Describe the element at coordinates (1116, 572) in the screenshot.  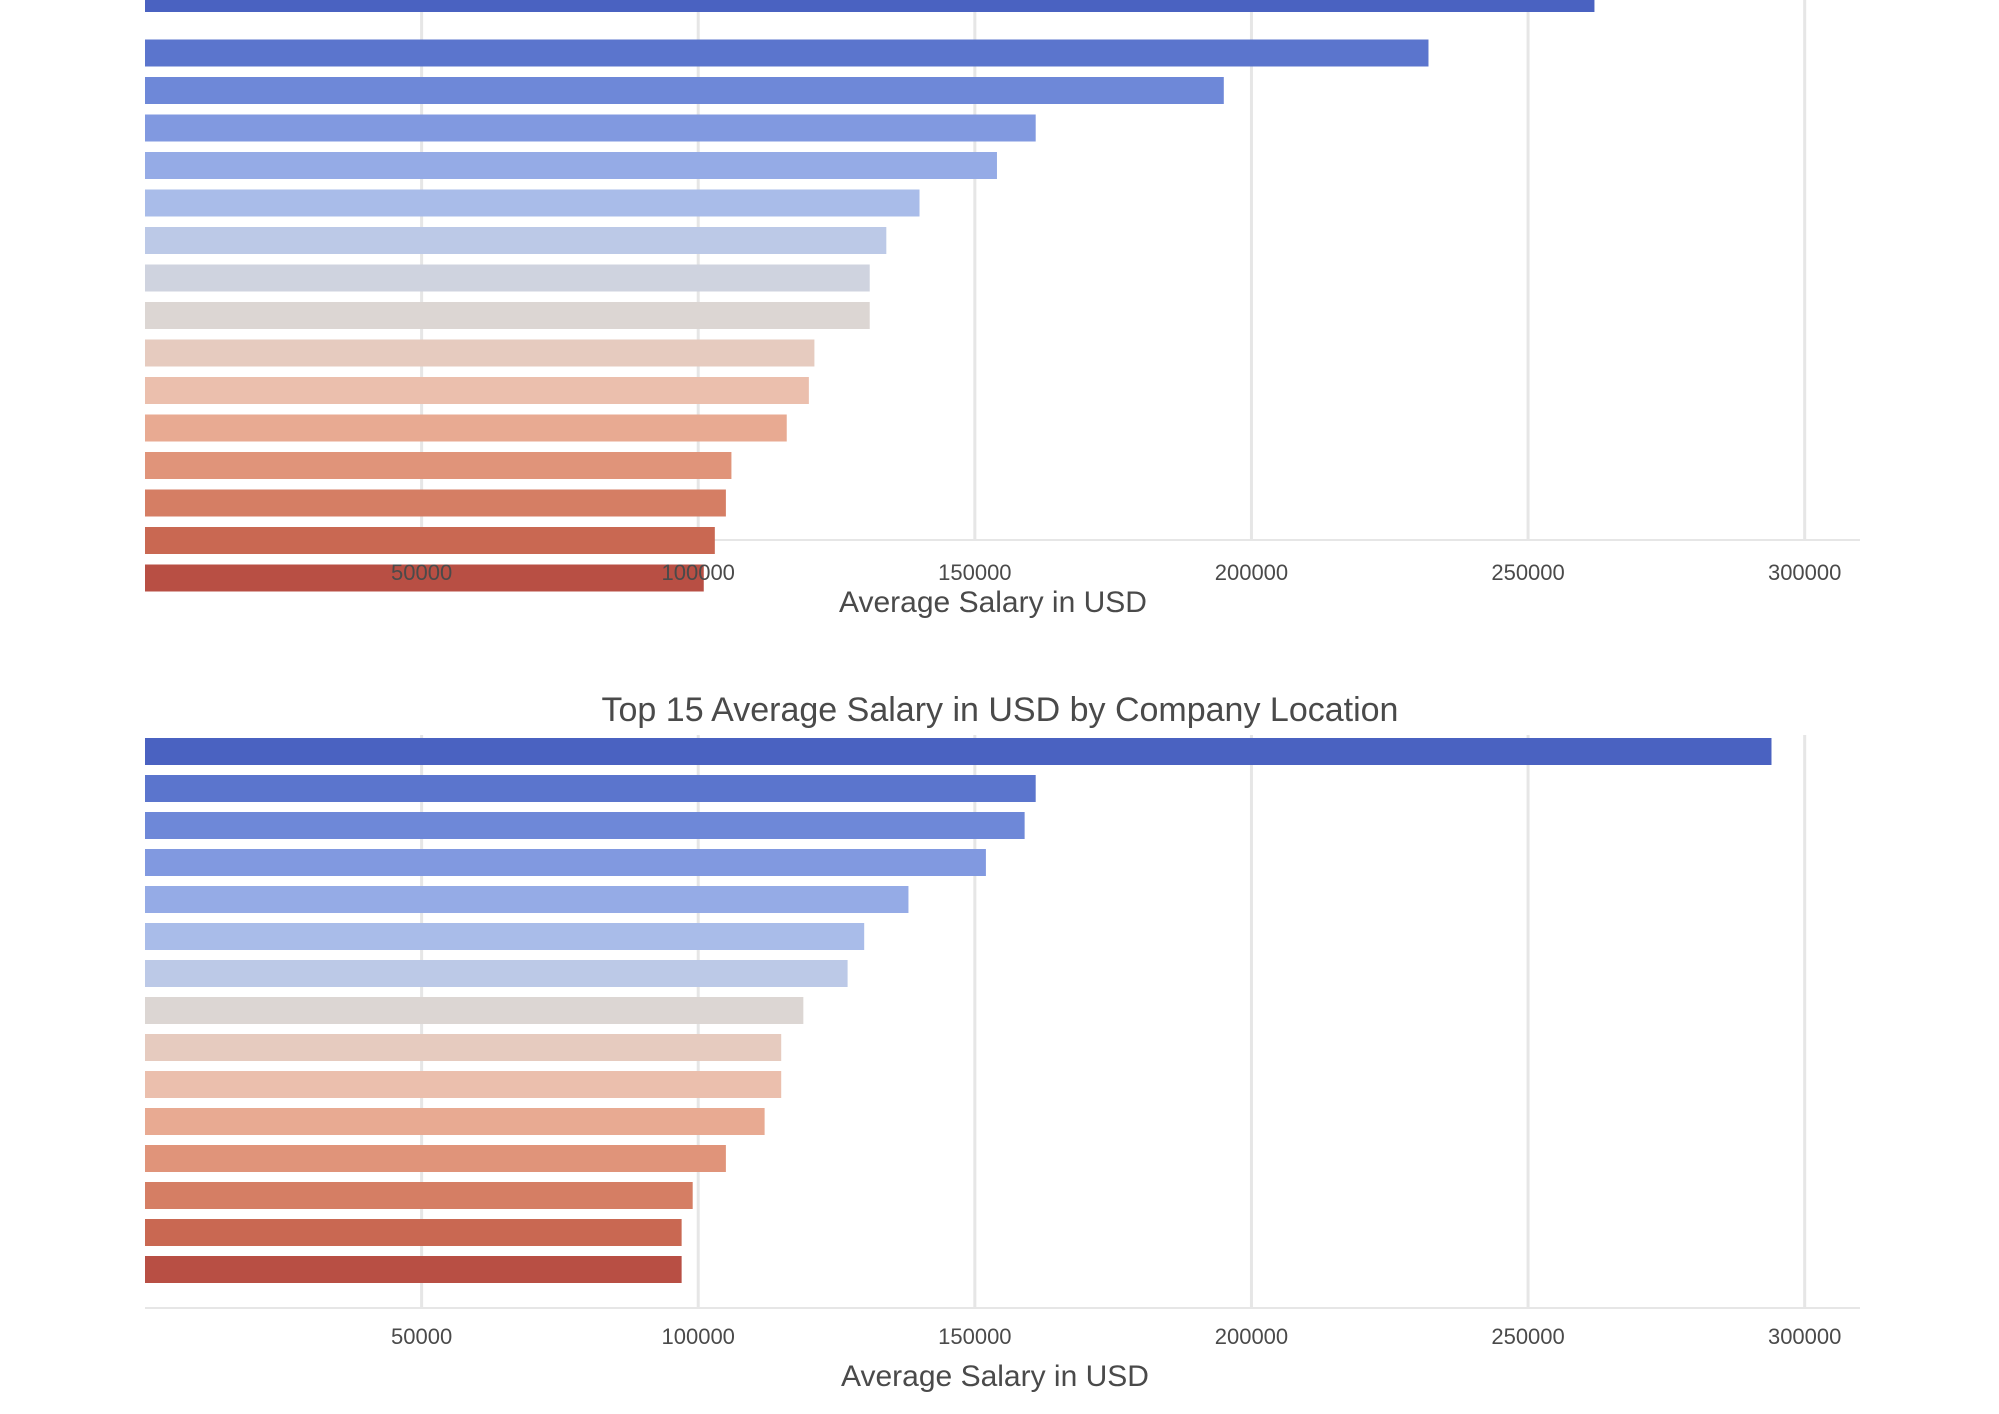
I see `chart-top-ticks: 50000 100000 150000 200000 250000 300000` at that location.